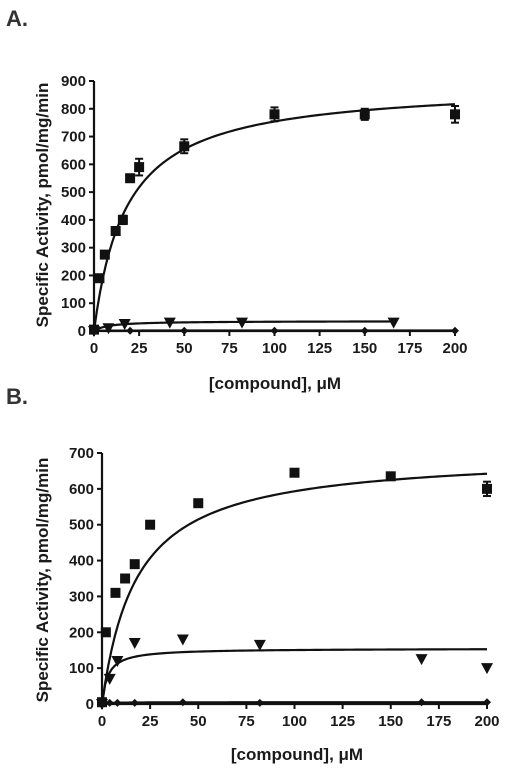 This screenshot has height=775, width=510. I want to click on panel-b-y-axis-title: Specific Activity, pmol/mg/min, so click(42, 580).